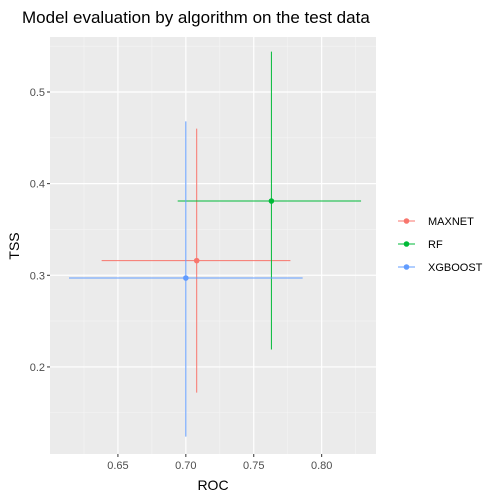 This screenshot has width=500, height=500. Describe the element at coordinates (37, 185) in the screenshot. I see `y-tick-label: 0.4` at that location.